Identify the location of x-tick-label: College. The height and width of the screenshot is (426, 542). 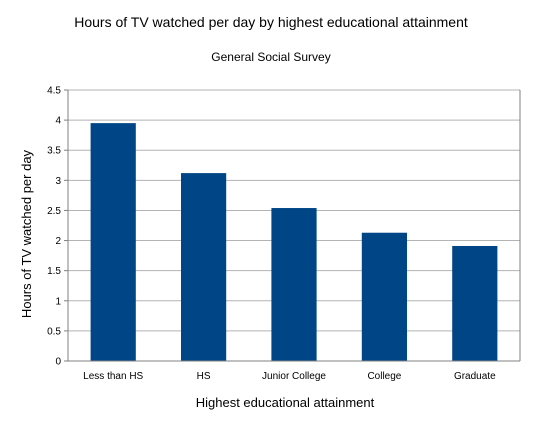
(384, 376).